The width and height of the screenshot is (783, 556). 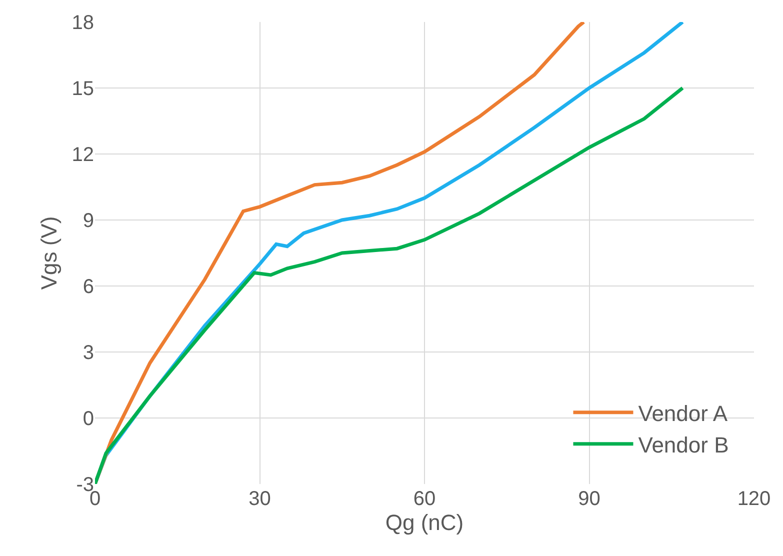 I want to click on x-tick-label: 30, so click(x=259, y=499).